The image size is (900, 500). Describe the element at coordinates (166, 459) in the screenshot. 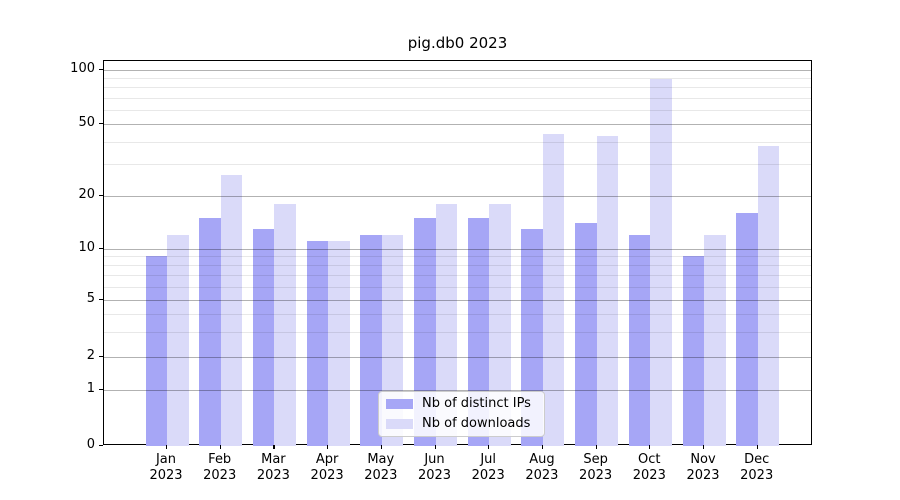

I see `x-tick-month: Jan` at that location.